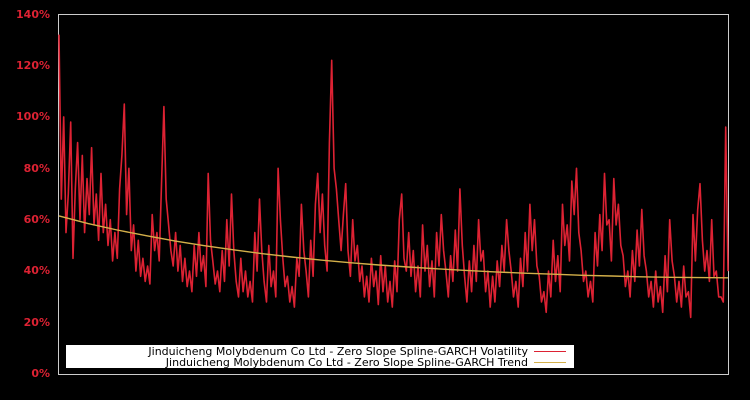 The height and width of the screenshot is (400, 750). I want to click on y-tick-label: 60%, so click(36, 219).